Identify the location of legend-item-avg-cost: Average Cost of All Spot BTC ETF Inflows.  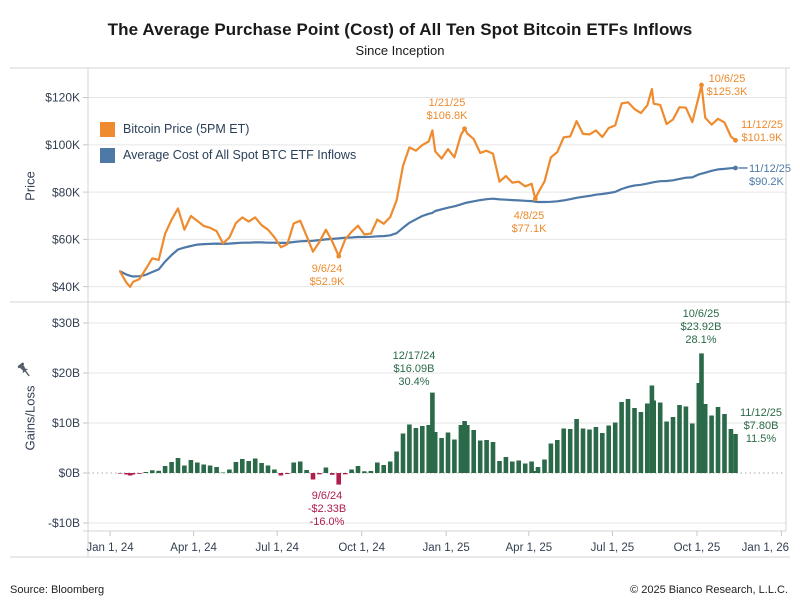
(228, 155).